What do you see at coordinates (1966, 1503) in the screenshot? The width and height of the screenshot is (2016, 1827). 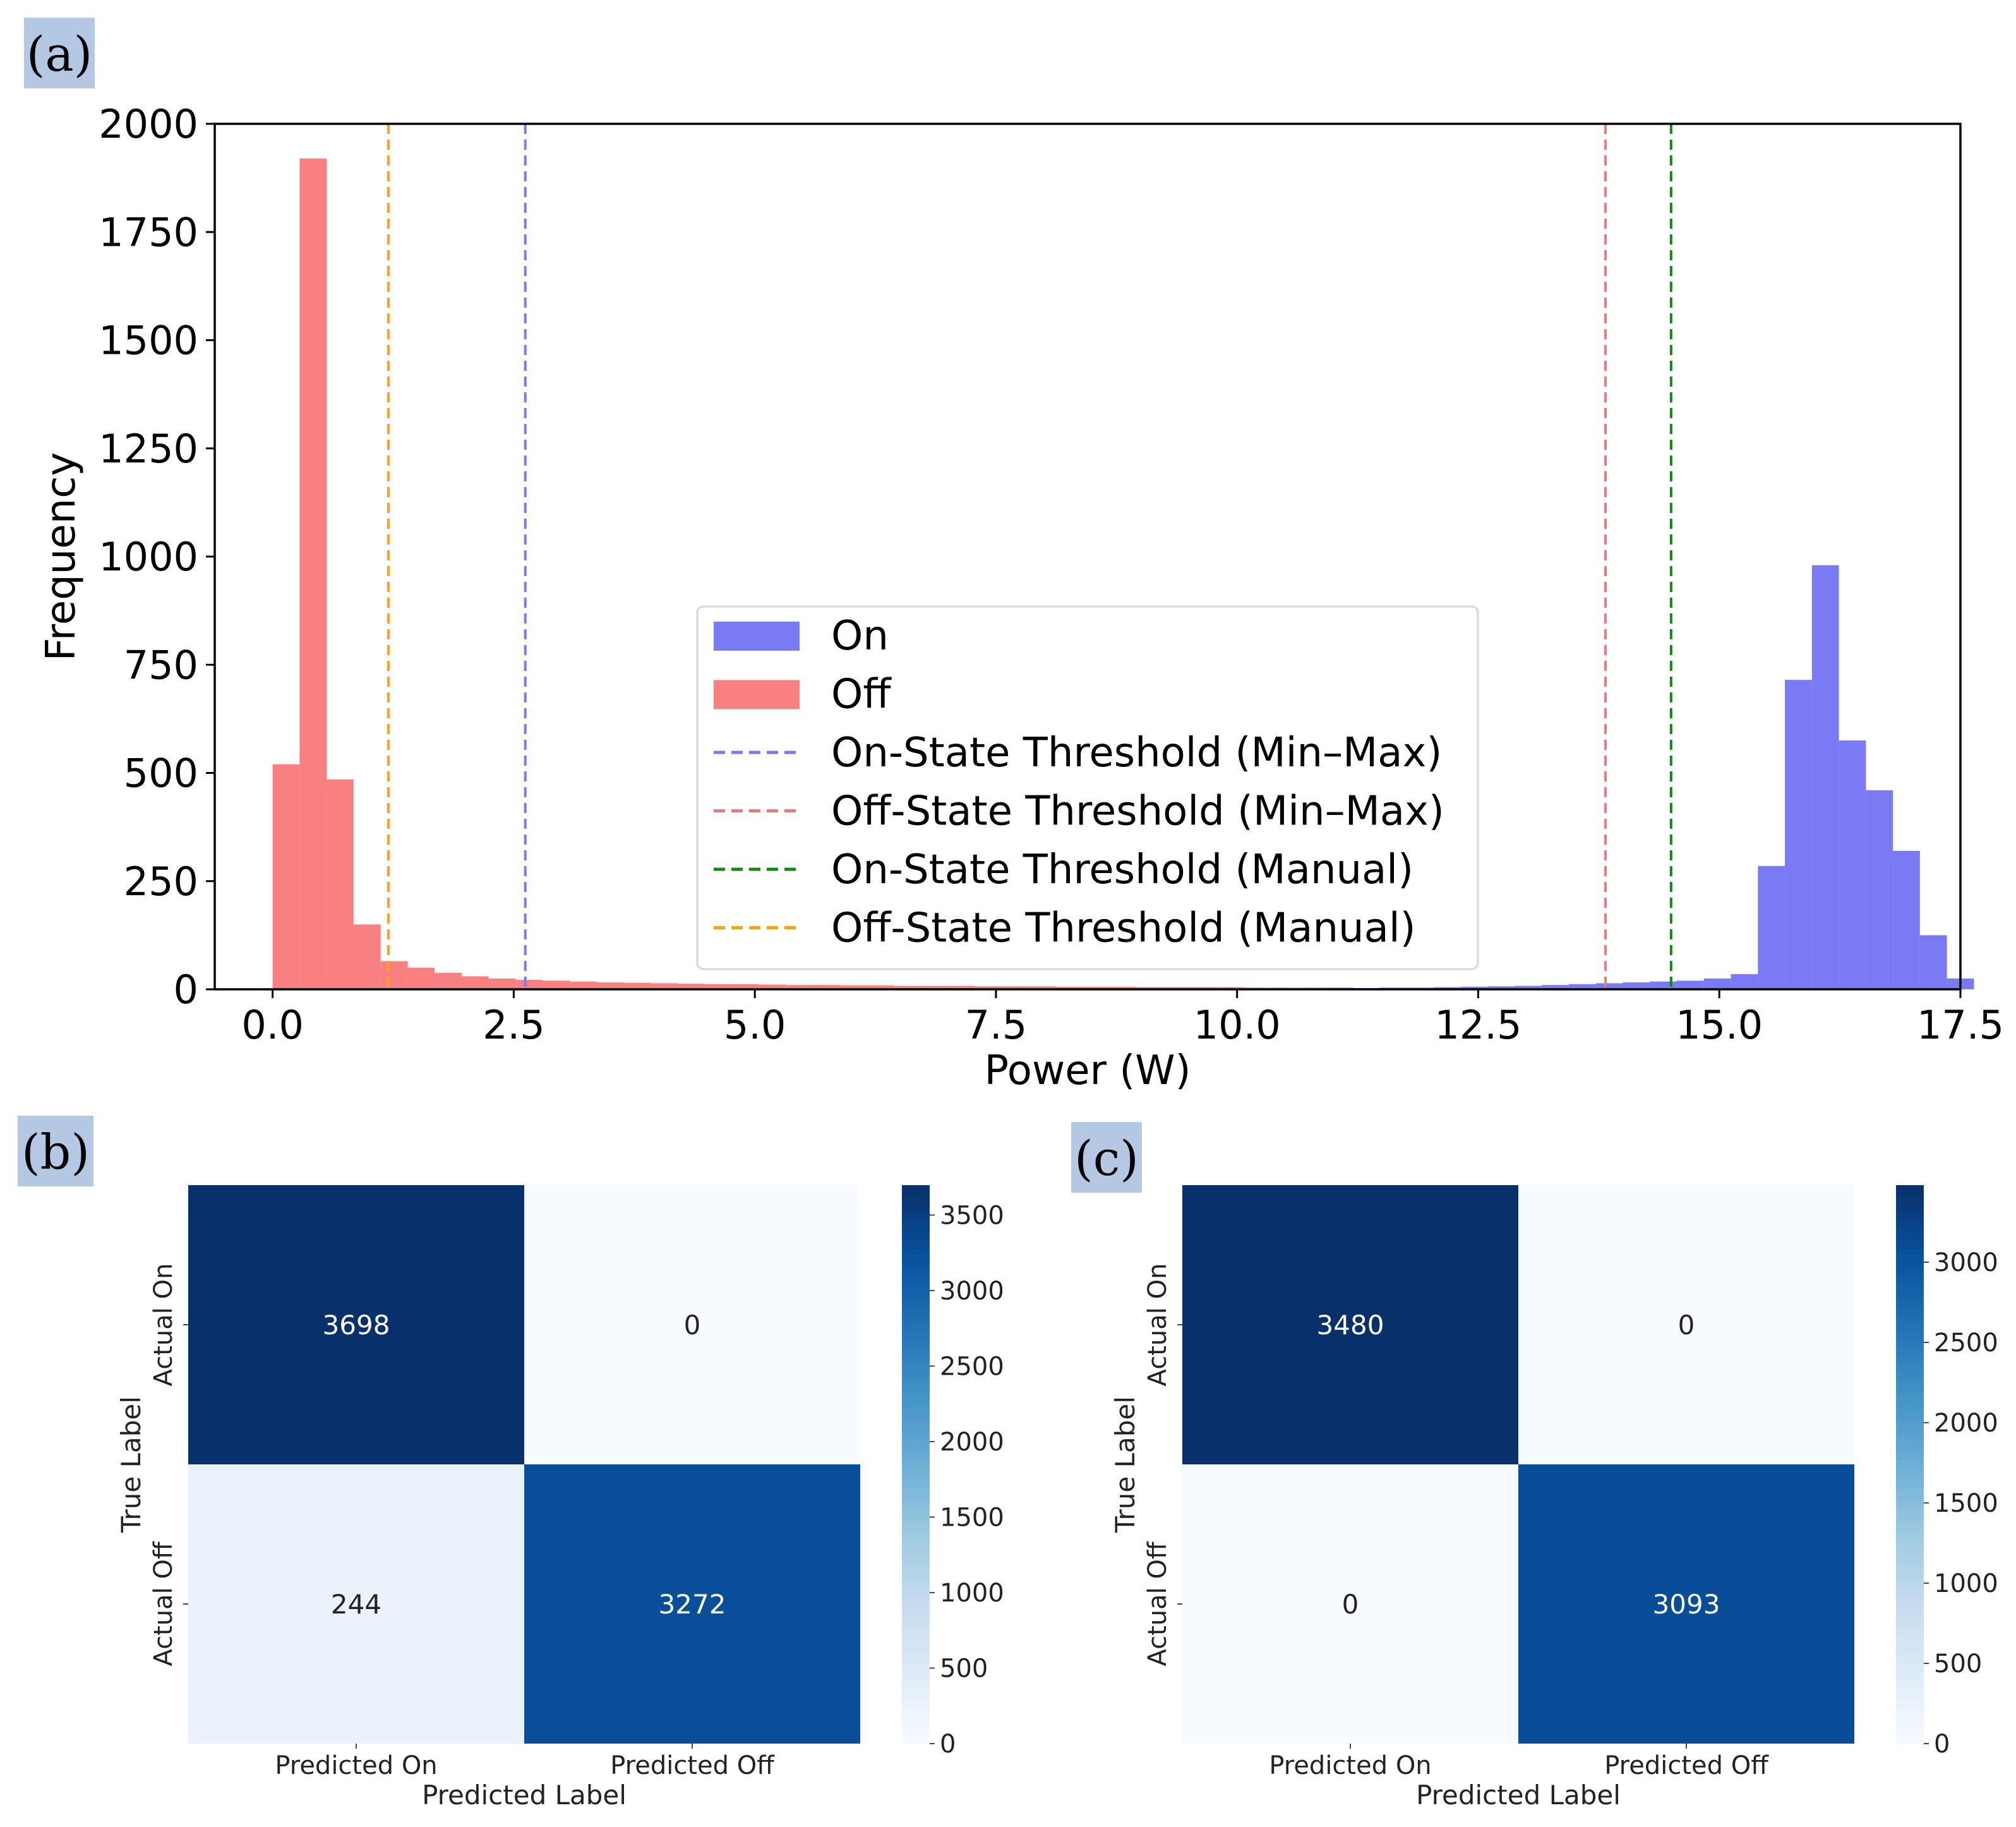 I see `cm-c-colorbar-tick-label: 1500` at bounding box center [1966, 1503].